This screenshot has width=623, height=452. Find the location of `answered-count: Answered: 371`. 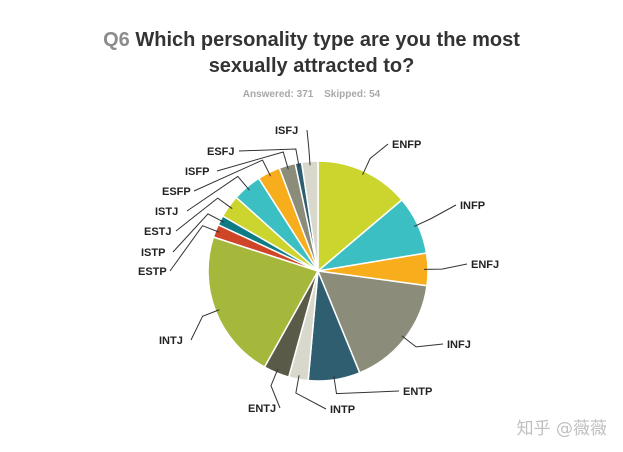

answered-count: Answered: 371 is located at coordinates (278, 94).